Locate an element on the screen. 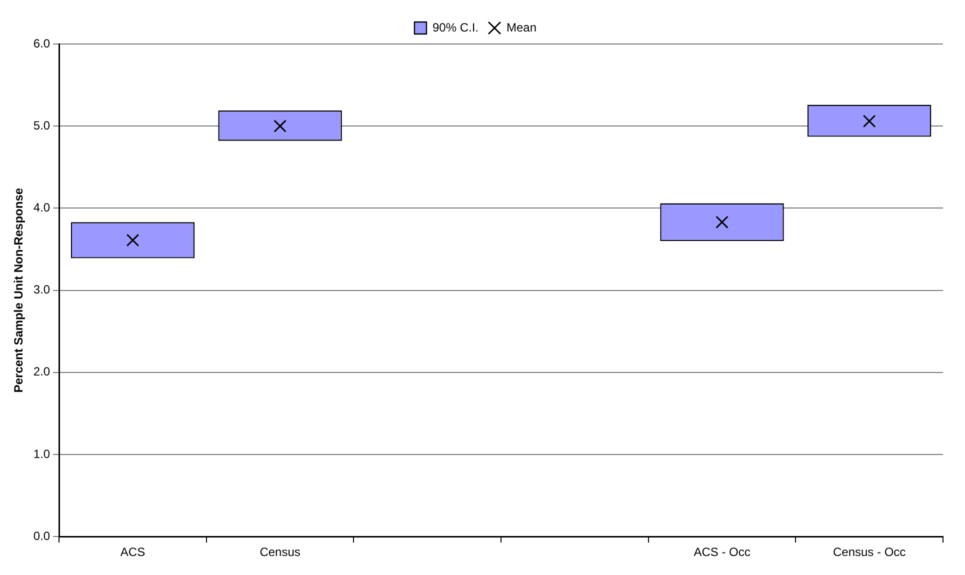 This screenshot has height=575, width=965. legend-label: Mean is located at coordinates (521, 27).